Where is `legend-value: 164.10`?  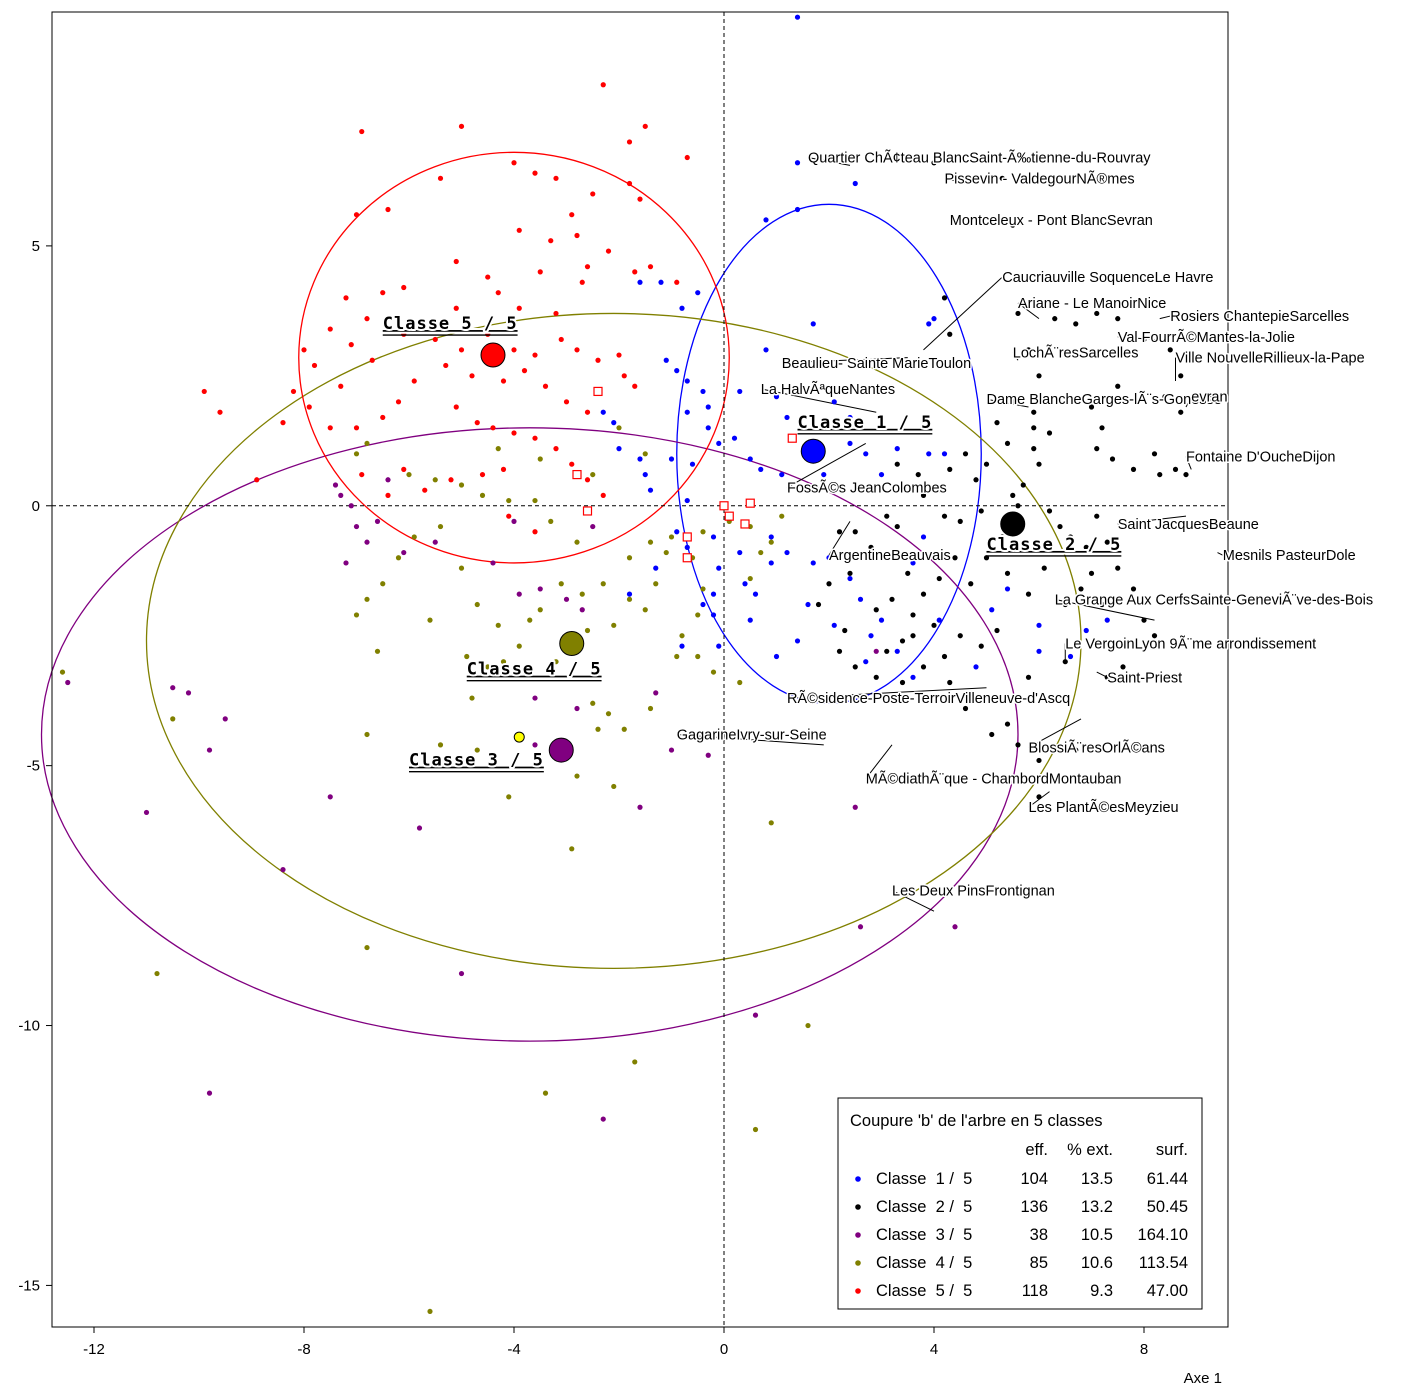
legend-value: 164.10 is located at coordinates (1163, 1235).